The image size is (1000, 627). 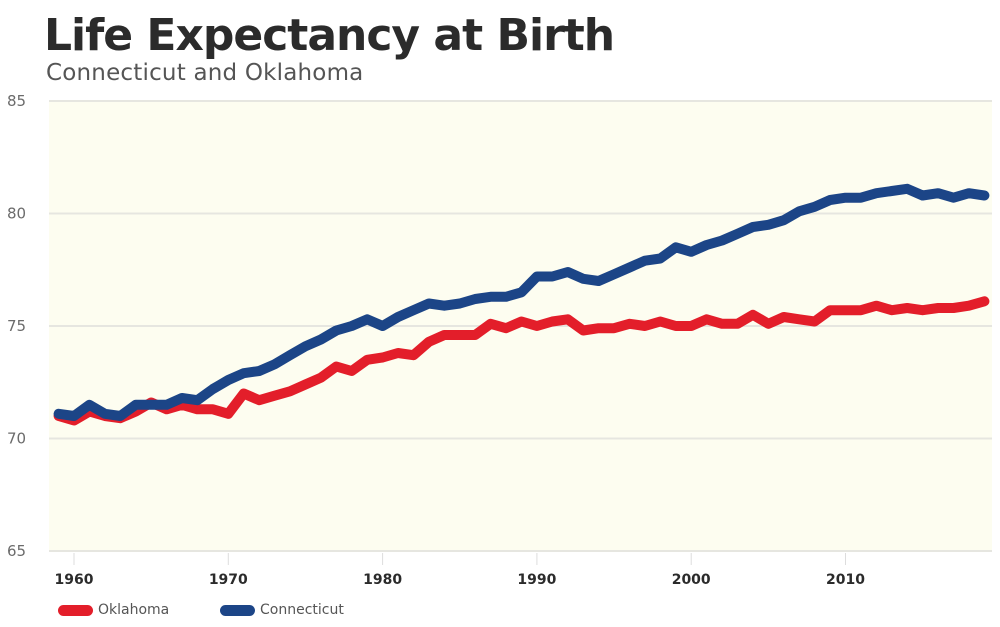 I want to click on chart-subtitle: Connecticut and Oklahoma, so click(x=205, y=73).